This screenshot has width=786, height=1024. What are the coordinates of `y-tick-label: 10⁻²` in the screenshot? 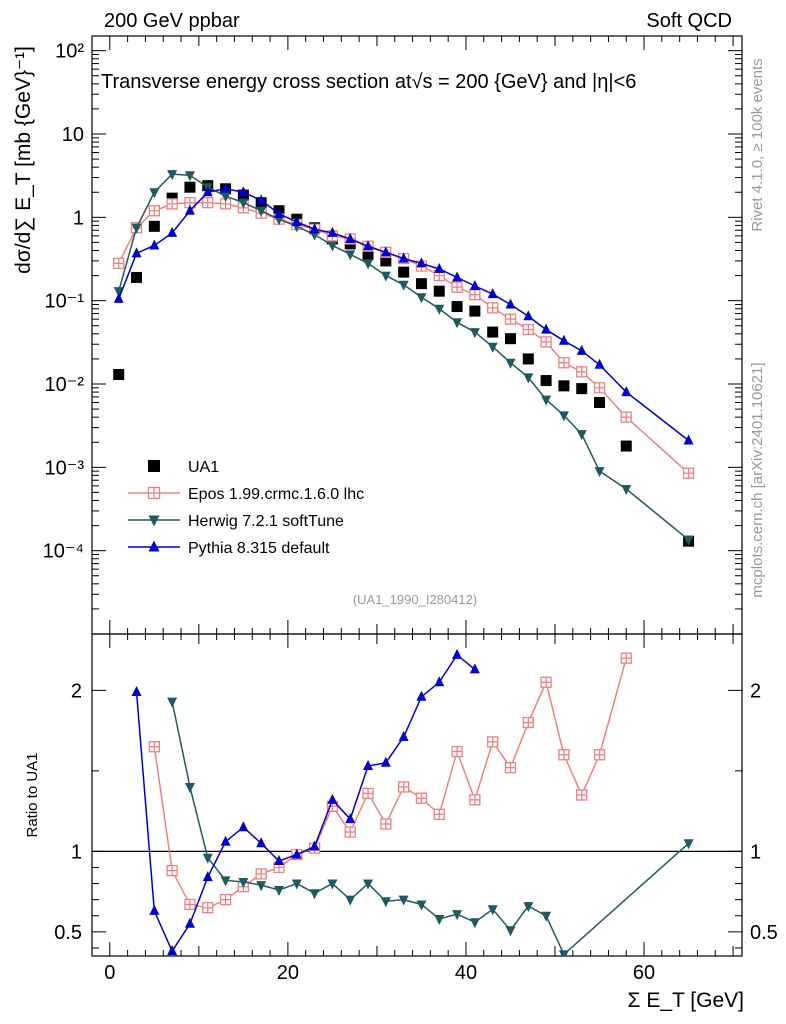 It's located at (65, 385).